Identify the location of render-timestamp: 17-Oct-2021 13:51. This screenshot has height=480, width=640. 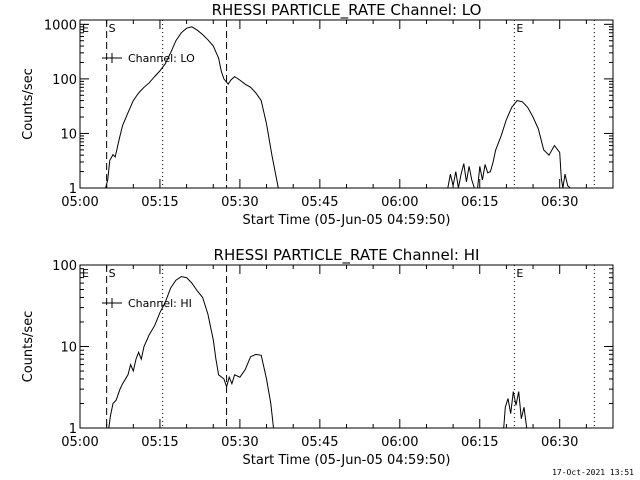
(593, 472).